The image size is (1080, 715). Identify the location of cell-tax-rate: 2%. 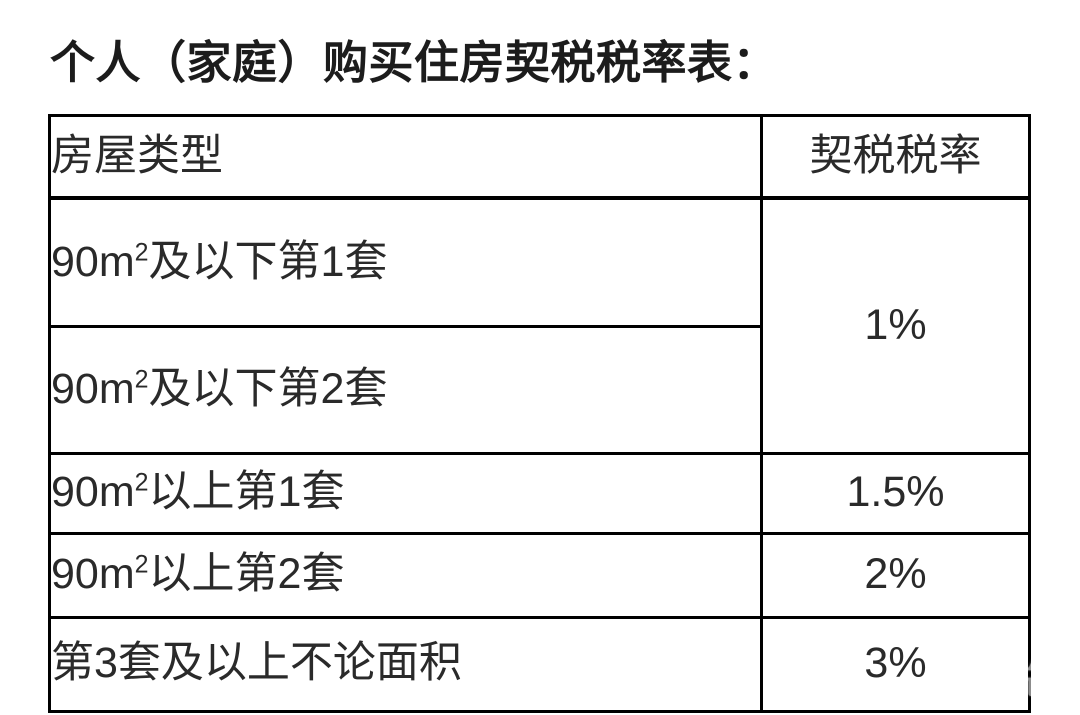
(895, 575).